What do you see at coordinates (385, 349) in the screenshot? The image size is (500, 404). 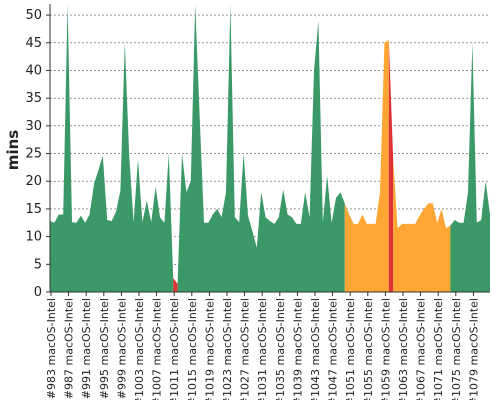 I see `x-tick-label: #1059 macOS-Intel` at bounding box center [385, 349].